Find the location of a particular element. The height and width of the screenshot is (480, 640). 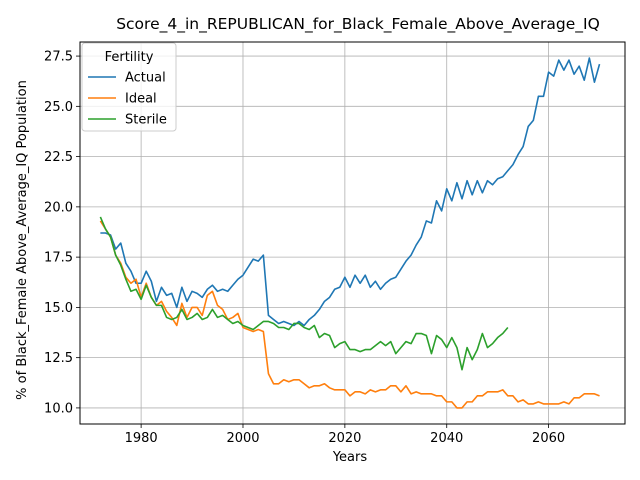

y-tick-label: 25.0 is located at coordinates (58, 107).